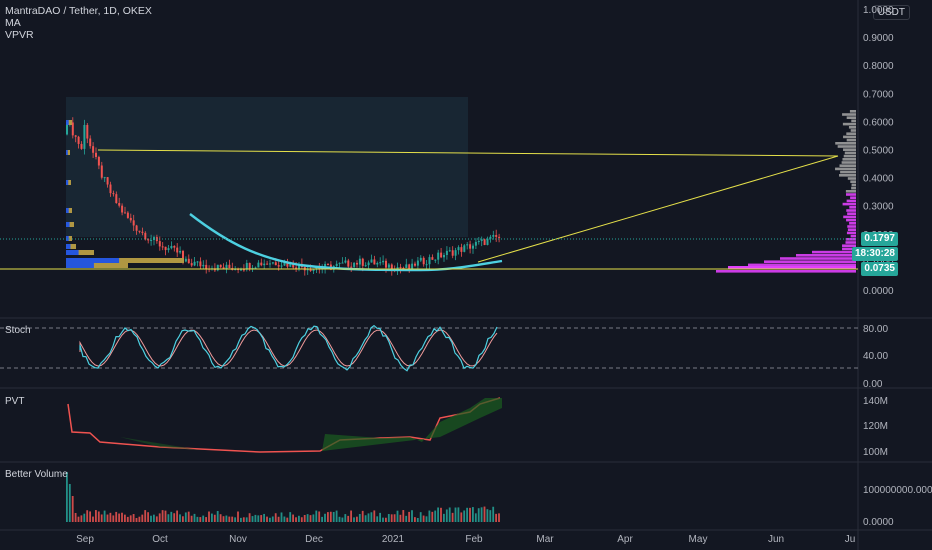 The width and height of the screenshot is (932, 550). I want to click on symbol-title: MantraDAO / Tether, 1D, OKEX, so click(78, 11).